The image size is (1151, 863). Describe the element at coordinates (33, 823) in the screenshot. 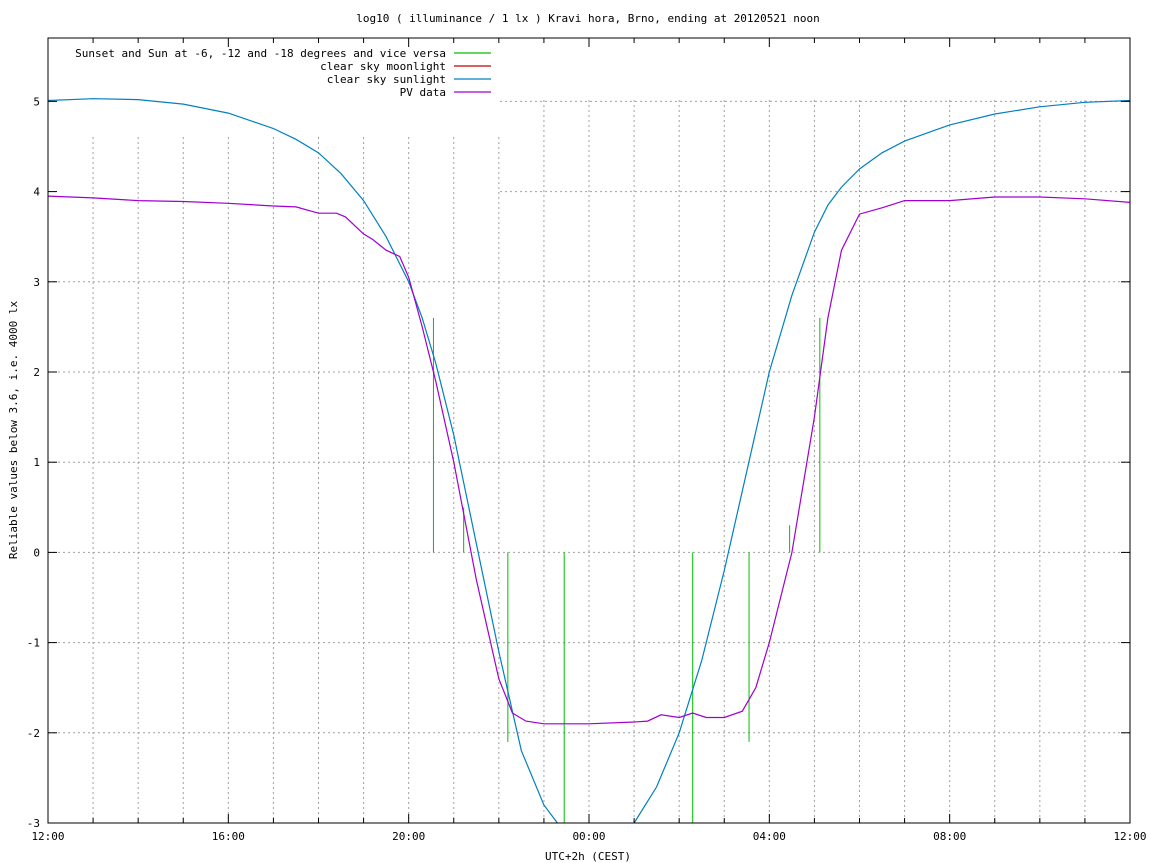

I see `y-tick-label: -3` at that location.